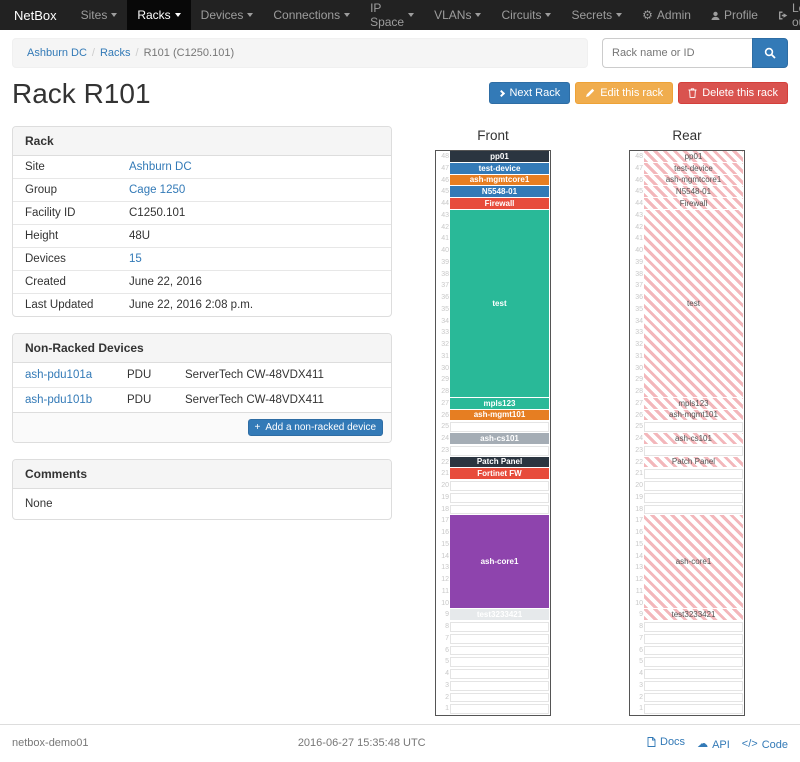 This screenshot has height=762, width=800. Describe the element at coordinates (596, 15) in the screenshot. I see `nav-item-secrets: Secrets` at that location.